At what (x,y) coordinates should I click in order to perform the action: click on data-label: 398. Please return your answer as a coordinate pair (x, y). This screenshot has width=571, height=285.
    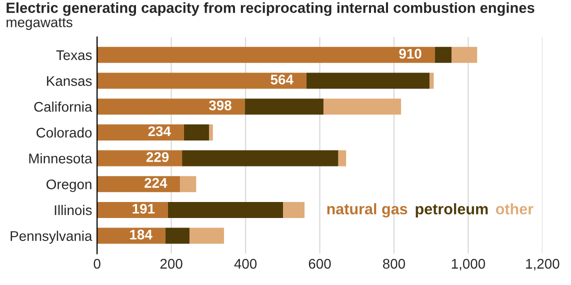
    Looking at the image, I should click on (220, 105).